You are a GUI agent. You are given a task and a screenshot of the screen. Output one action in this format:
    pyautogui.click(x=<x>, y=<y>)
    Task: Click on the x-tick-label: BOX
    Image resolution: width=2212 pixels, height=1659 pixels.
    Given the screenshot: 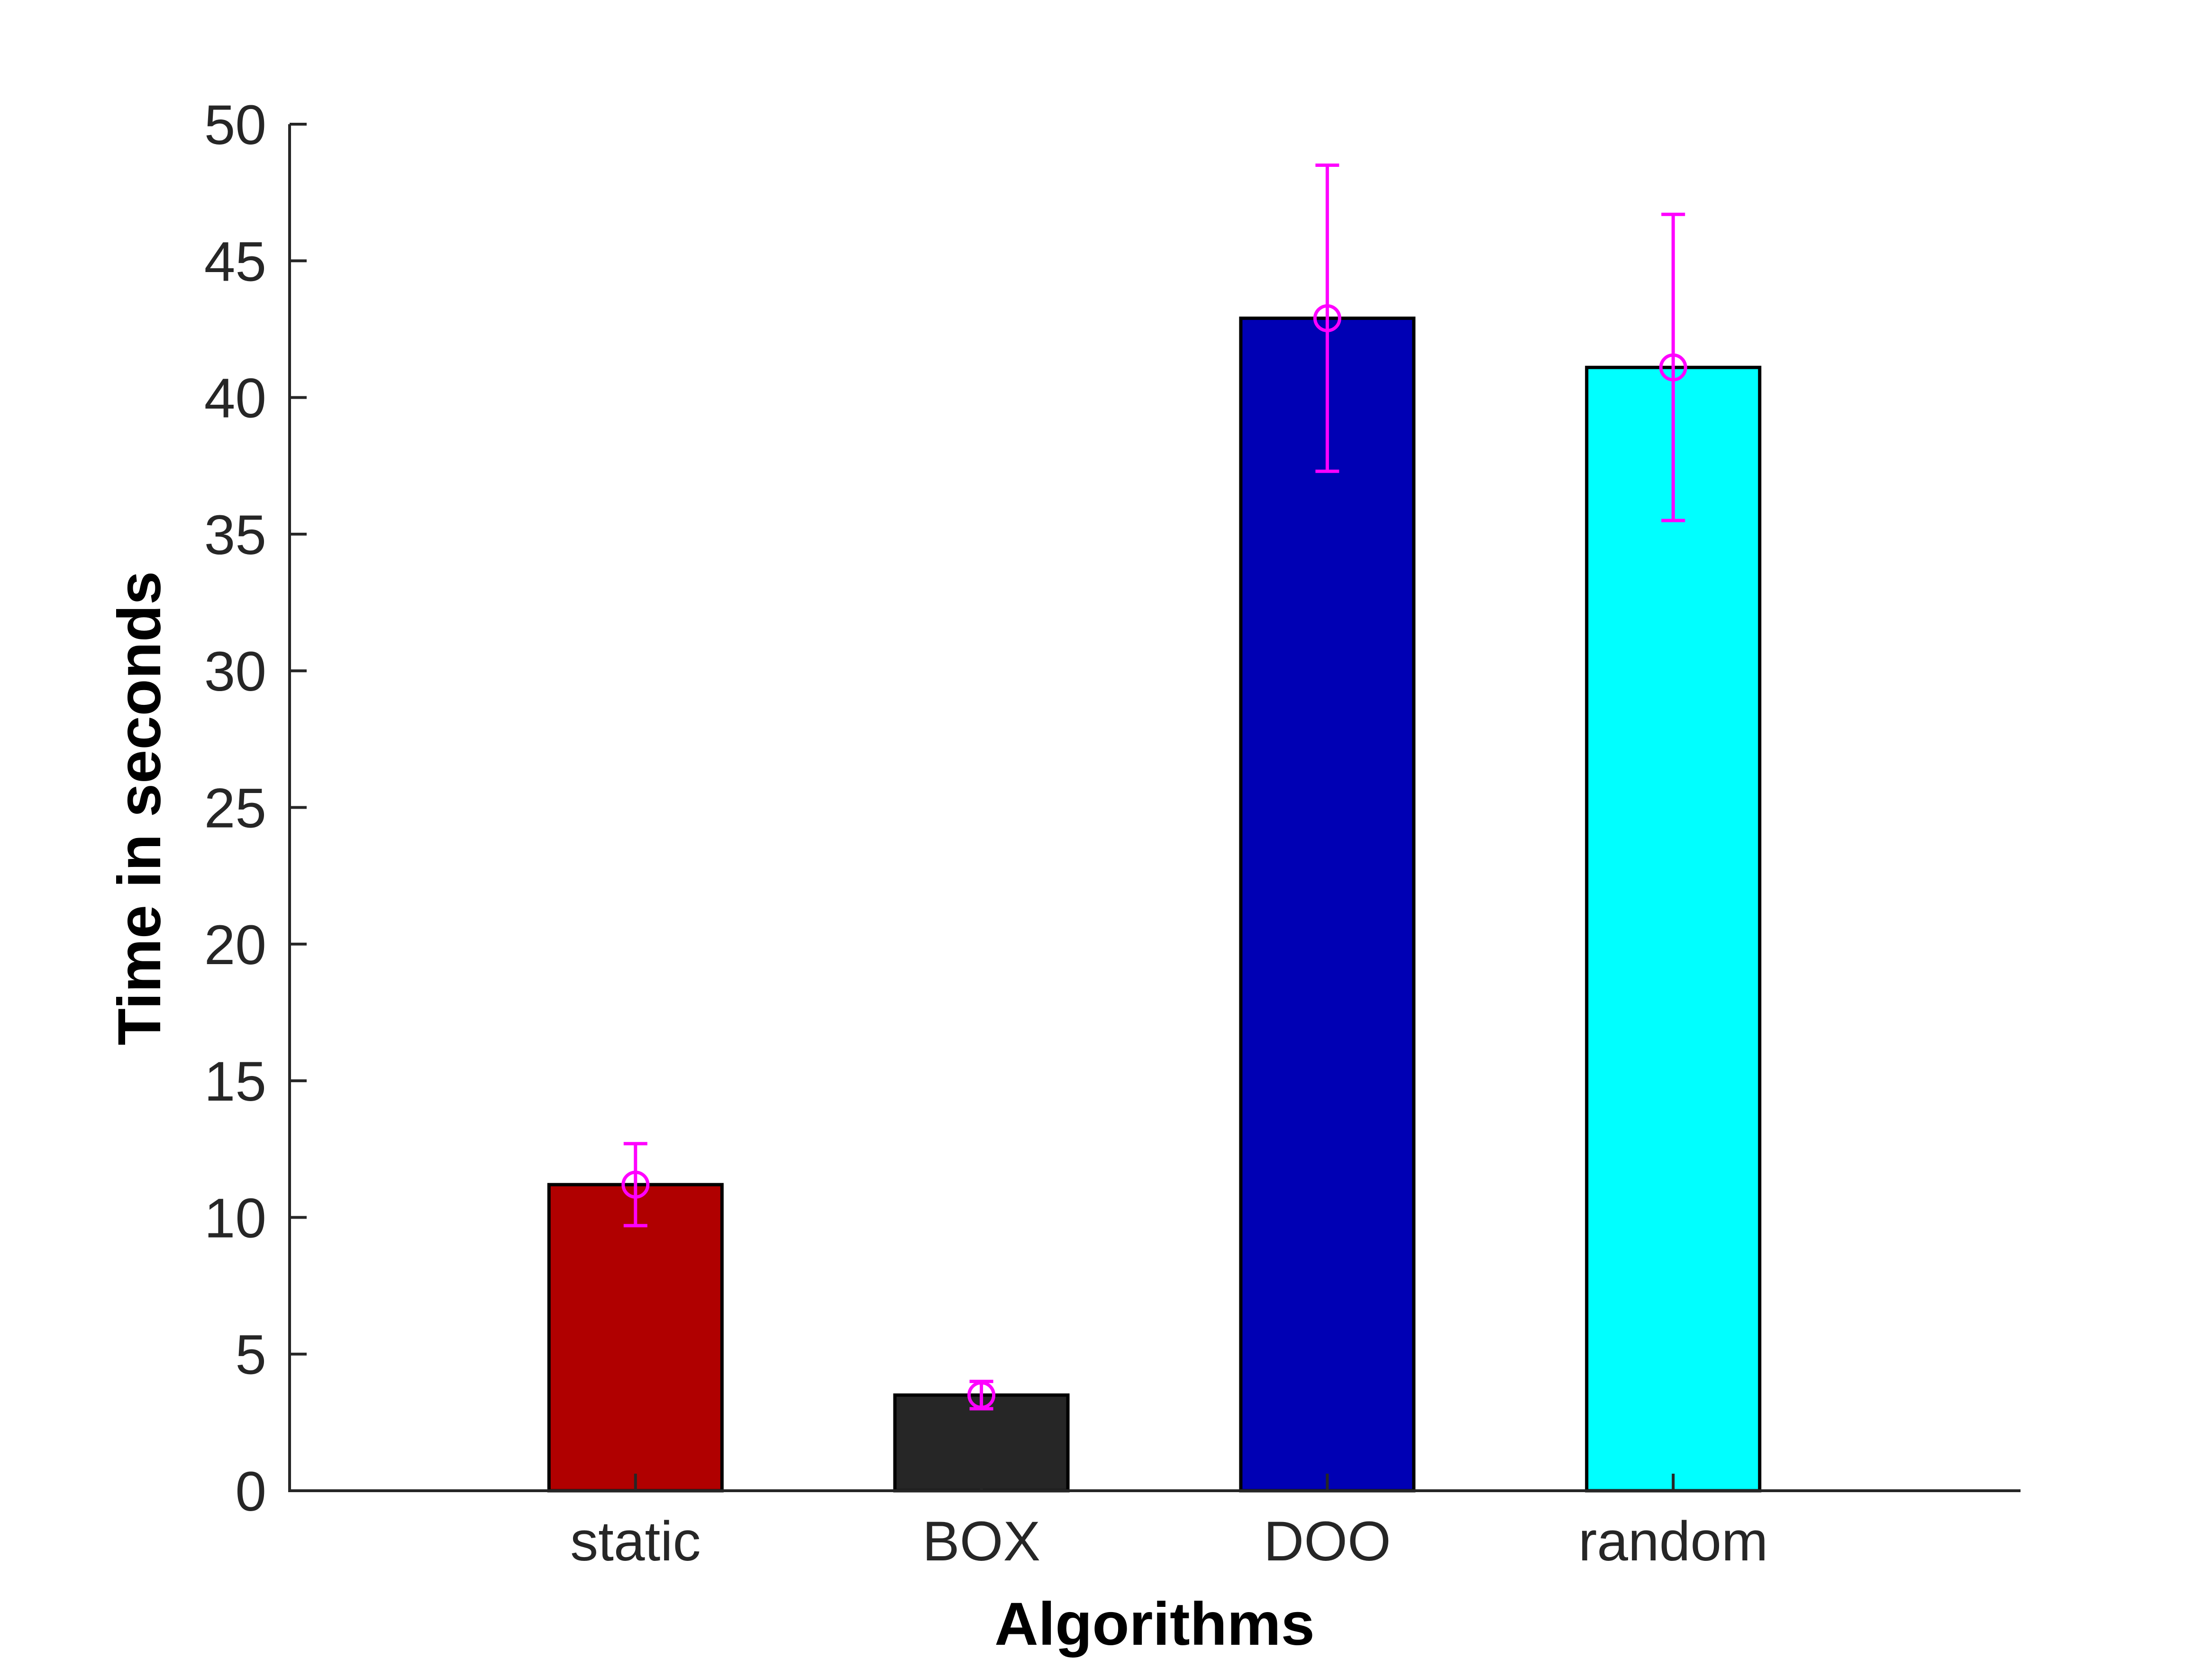 What is the action you would take?
    pyautogui.click(x=981, y=1541)
    